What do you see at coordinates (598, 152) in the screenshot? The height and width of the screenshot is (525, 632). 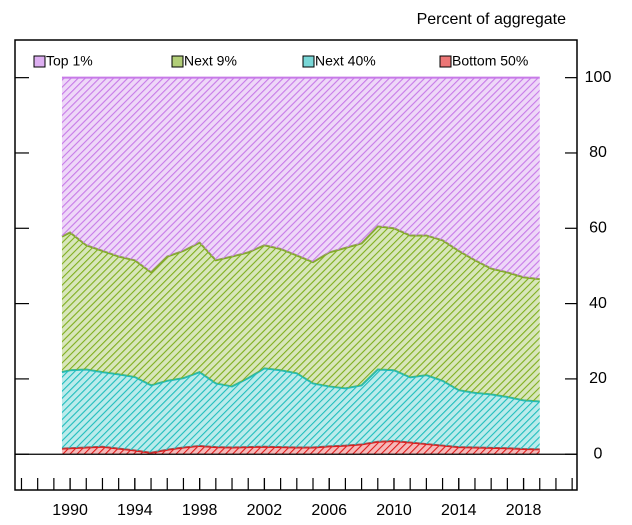 I see `y-tick-label: 80` at bounding box center [598, 152].